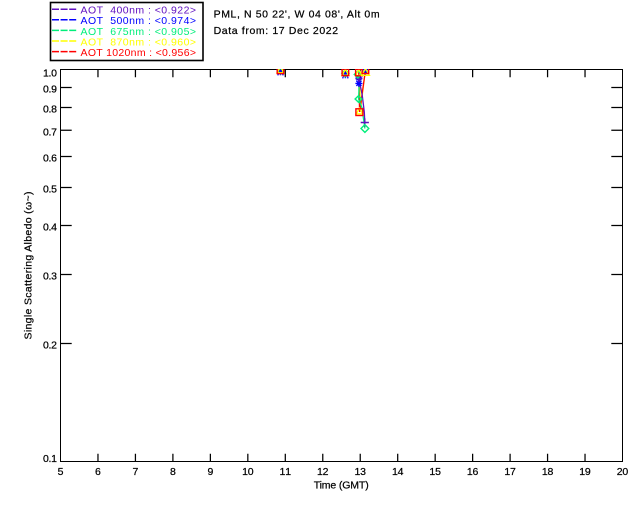  I want to click on svg-text:PML, N 50 22', W 04 08', Alt 0: PML, N 50 22', W 04 08', Alt 0m, so click(297, 14).